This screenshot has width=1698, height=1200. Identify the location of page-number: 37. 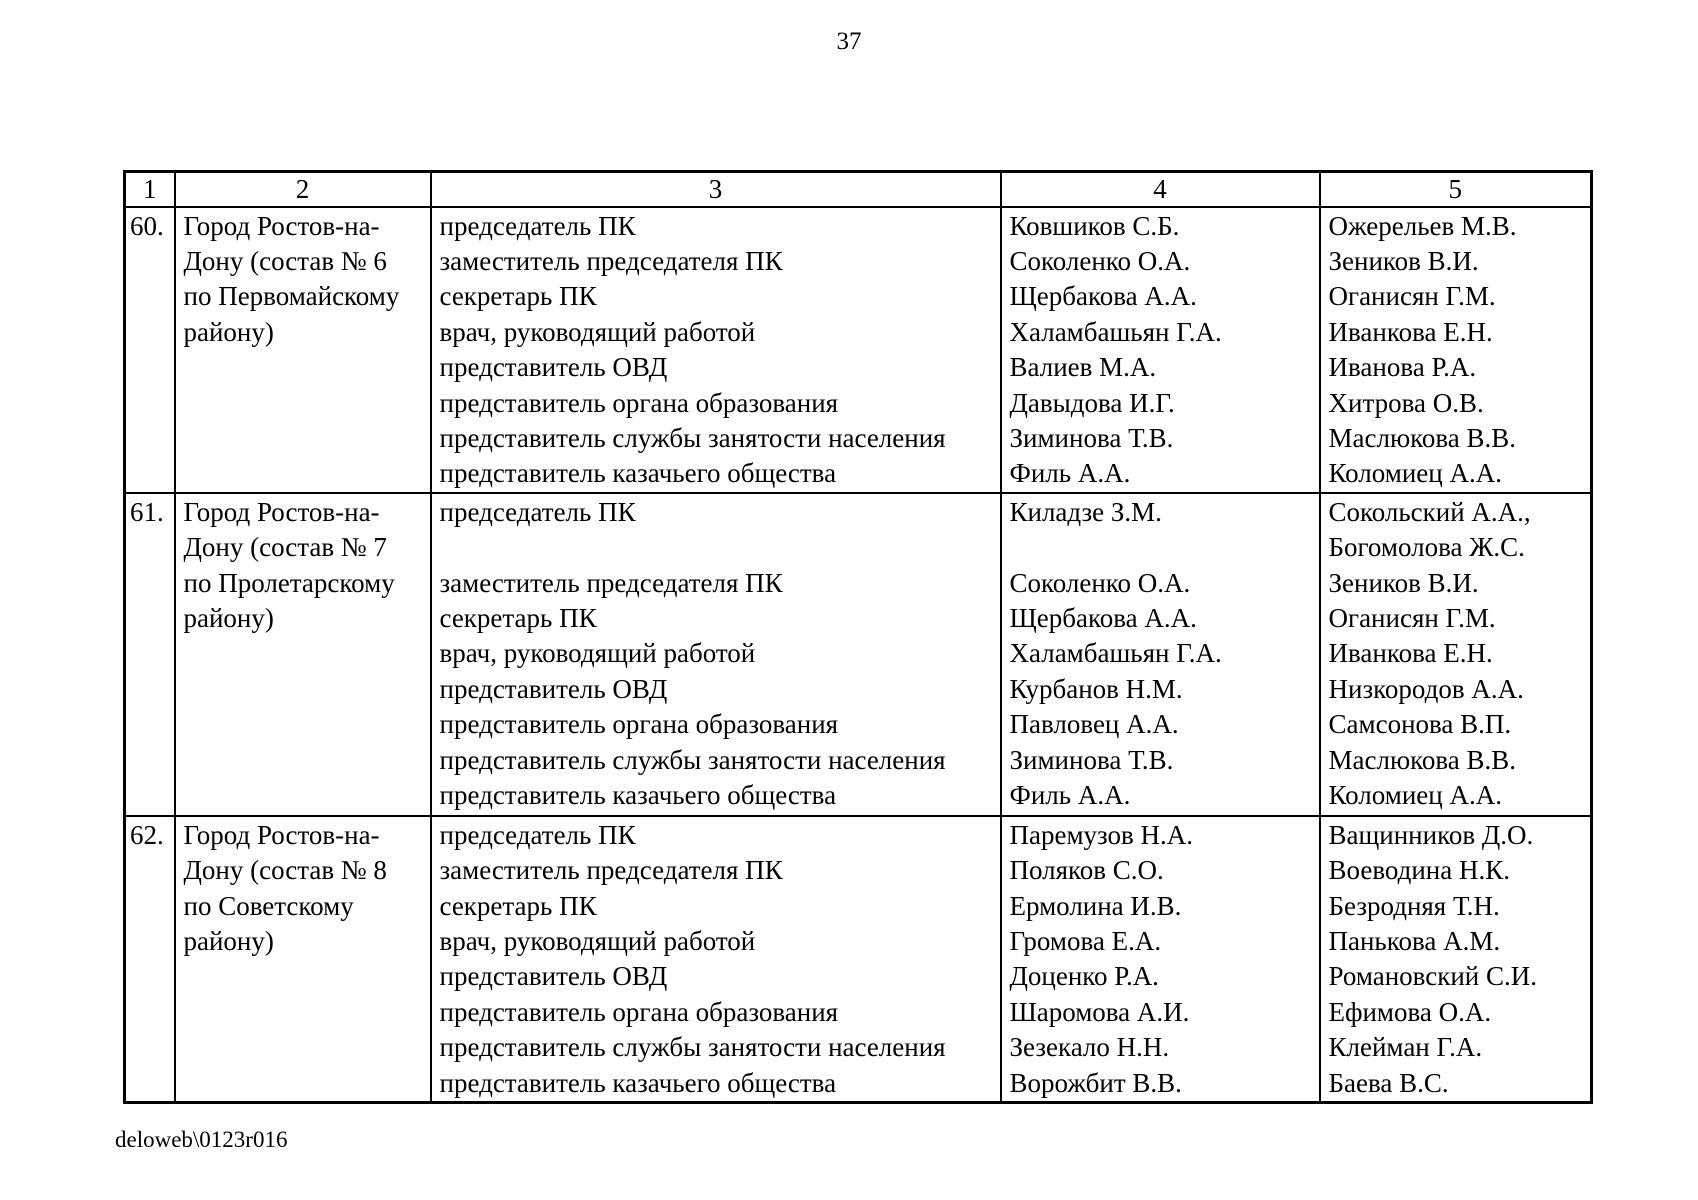
(849, 41).